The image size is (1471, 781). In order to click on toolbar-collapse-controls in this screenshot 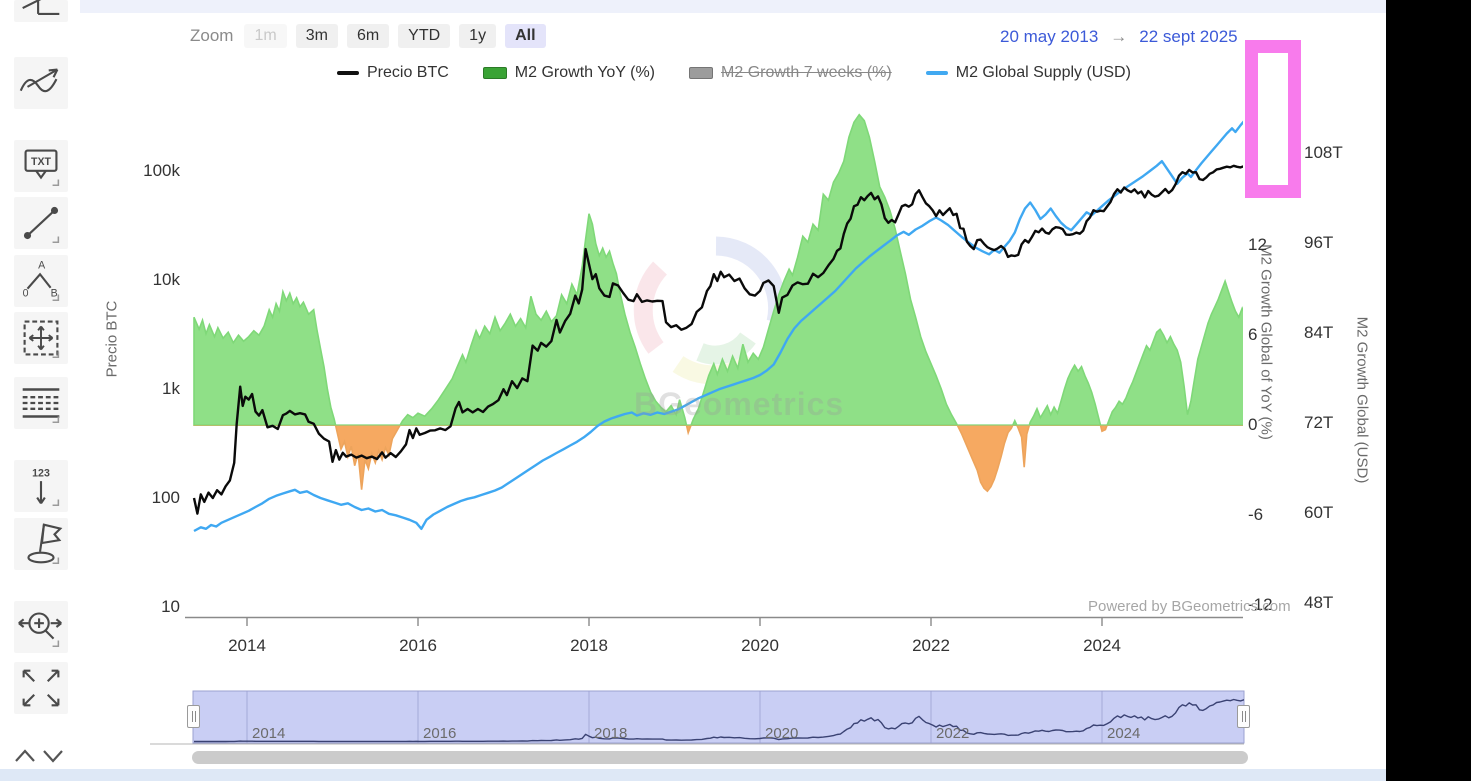, I will do `click(40, 757)`.